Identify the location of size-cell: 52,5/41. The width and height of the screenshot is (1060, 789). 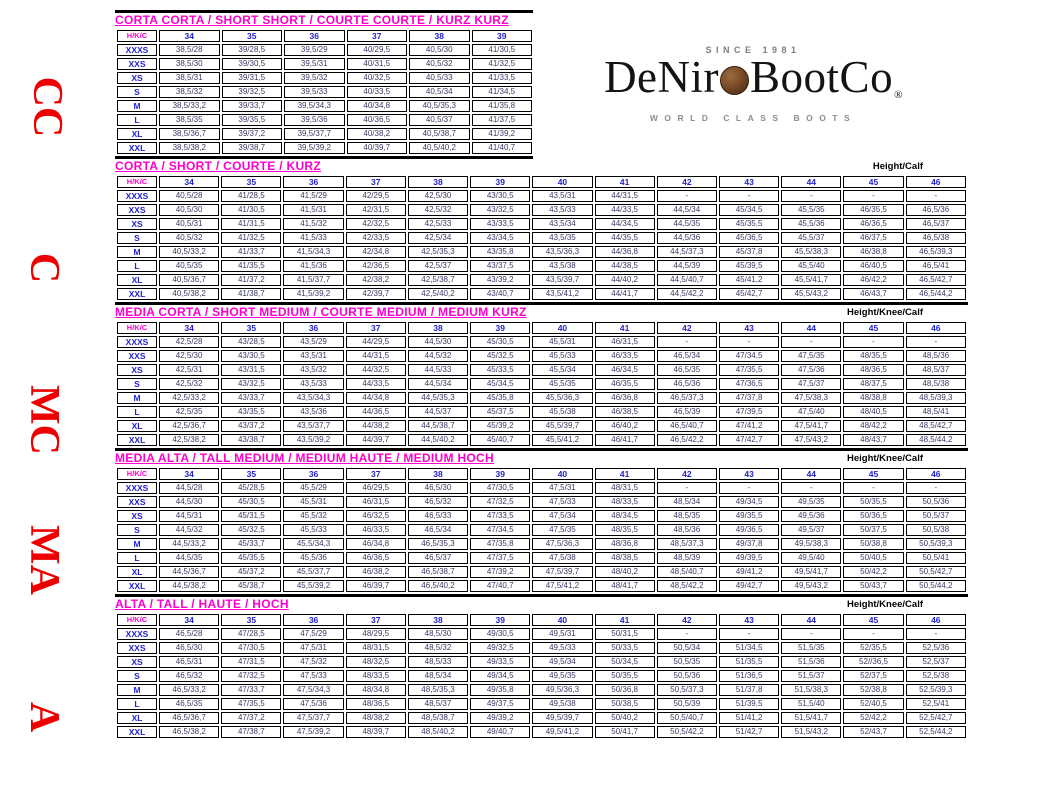
(935, 704).